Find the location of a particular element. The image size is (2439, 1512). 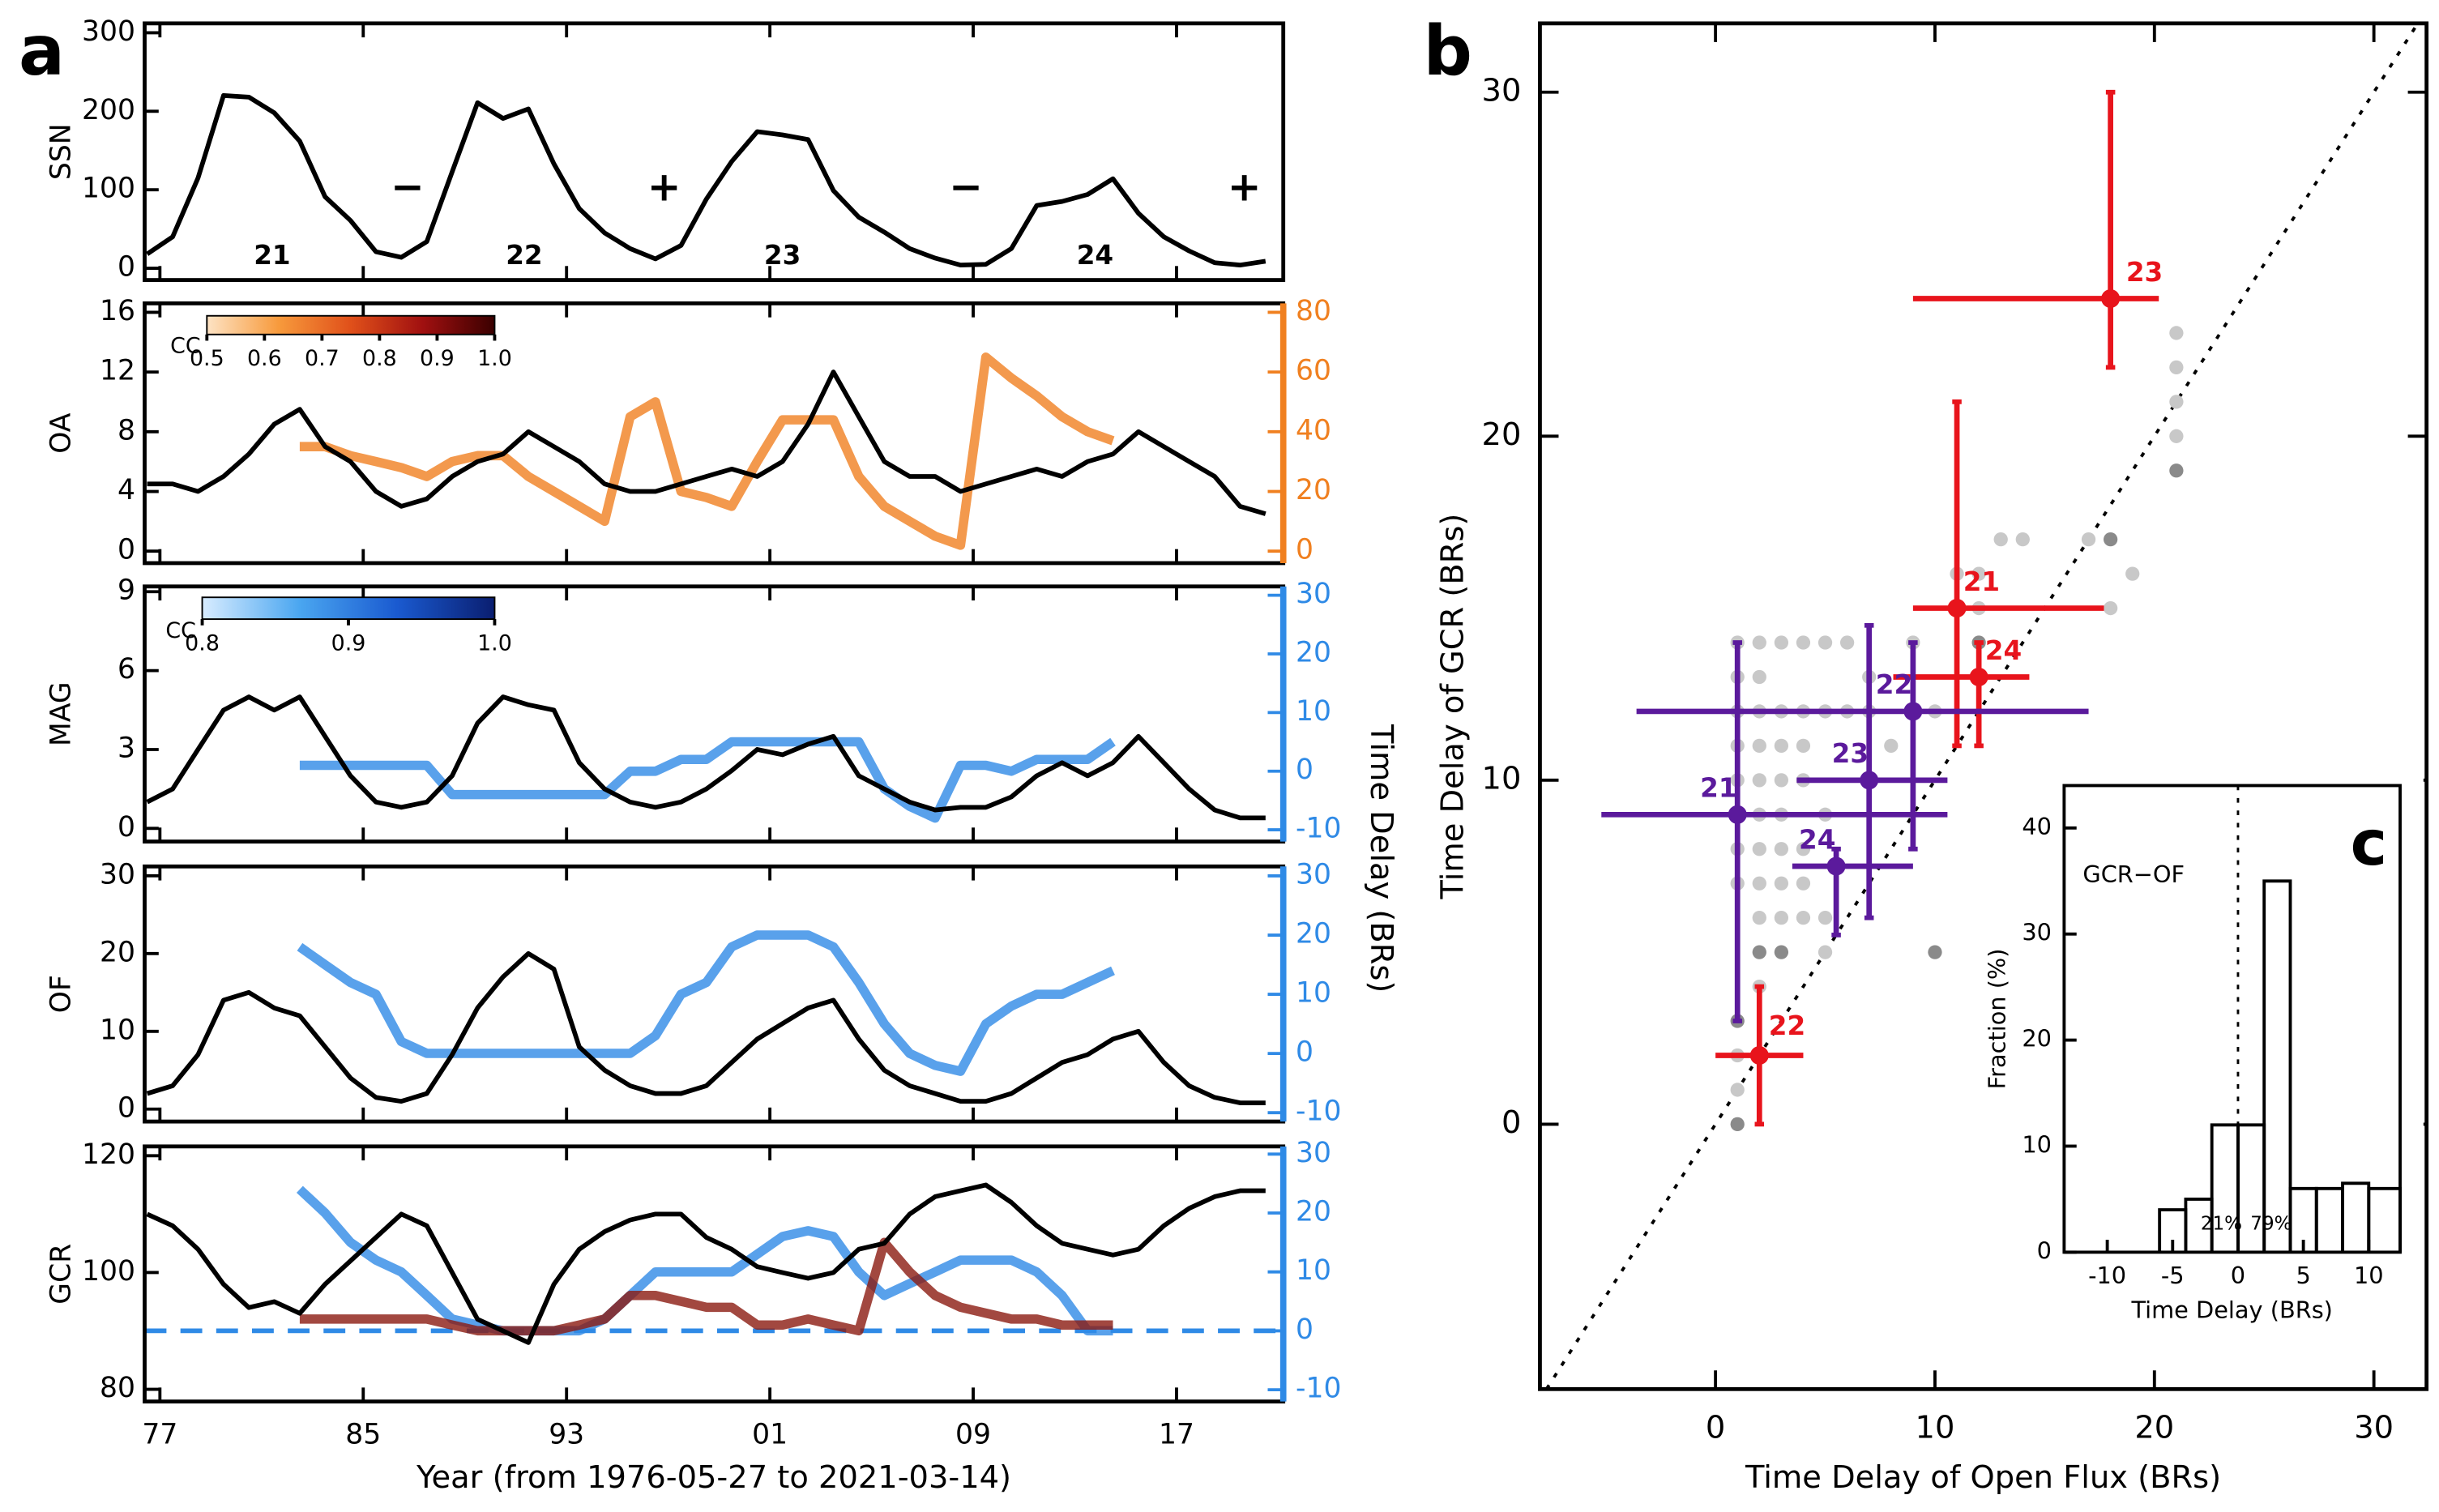

y-tick-label: 6 is located at coordinates (126, 669).